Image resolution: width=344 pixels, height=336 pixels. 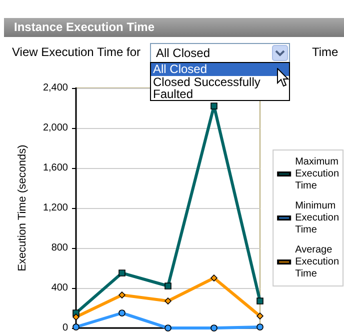 I want to click on y-tick-label: 2,400, so click(x=55, y=88).